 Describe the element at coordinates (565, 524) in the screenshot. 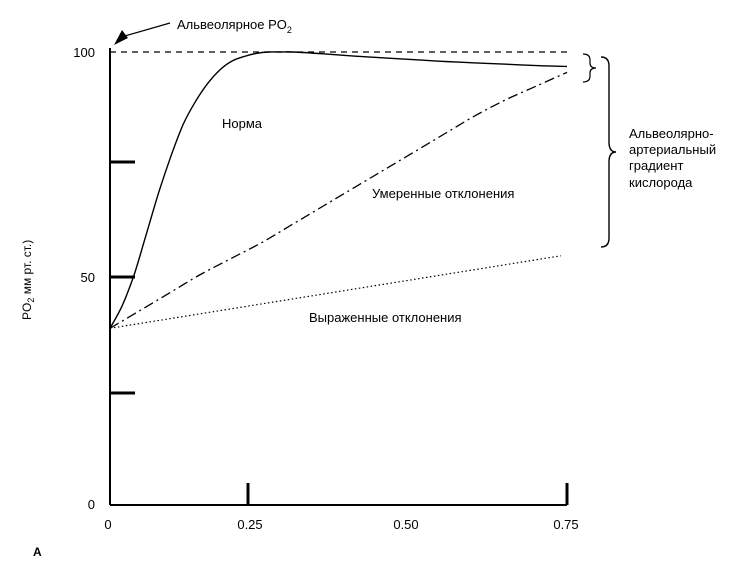

I see `x-tick-label-075: 0.75` at that location.